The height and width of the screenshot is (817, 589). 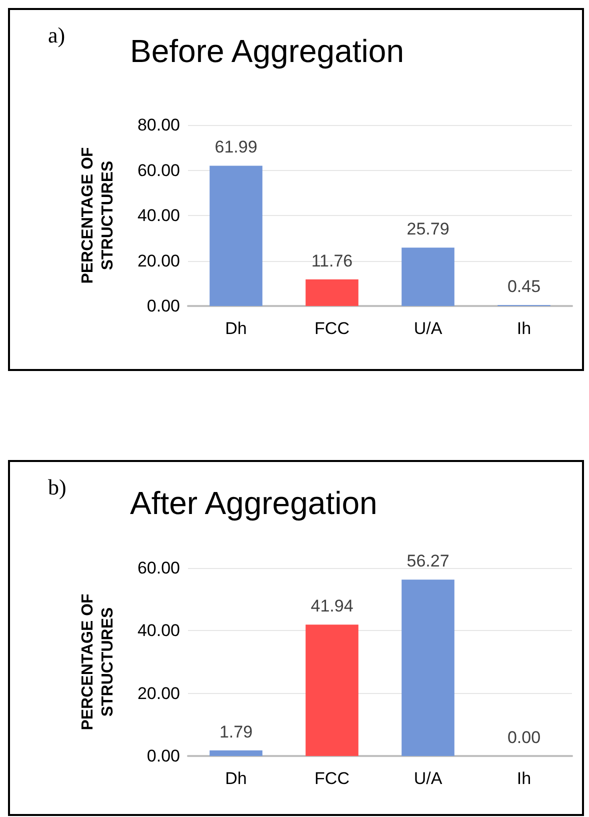 What do you see at coordinates (267, 51) in the screenshot?
I see `chart-title: Before Aggregation` at bounding box center [267, 51].